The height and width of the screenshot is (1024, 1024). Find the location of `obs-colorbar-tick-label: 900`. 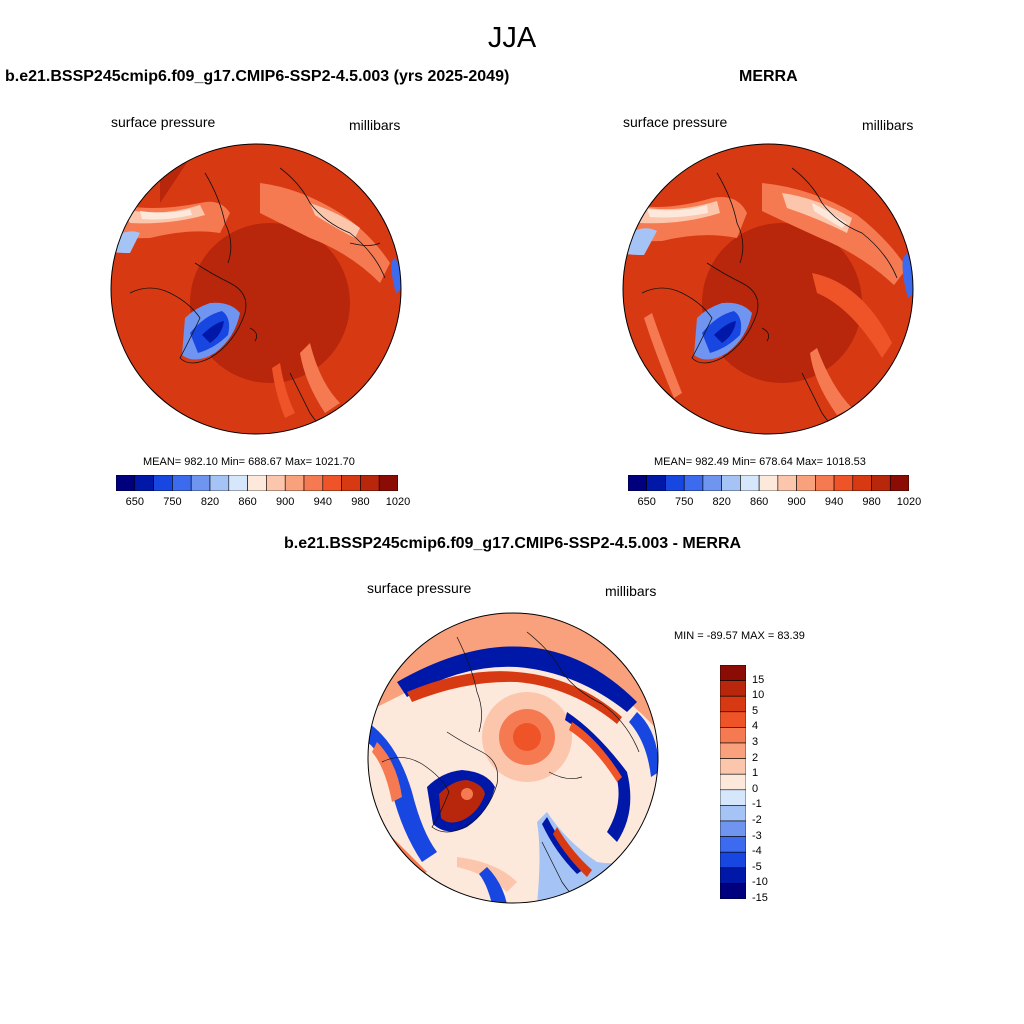

obs-colorbar-tick-label: 900 is located at coordinates (796, 502).